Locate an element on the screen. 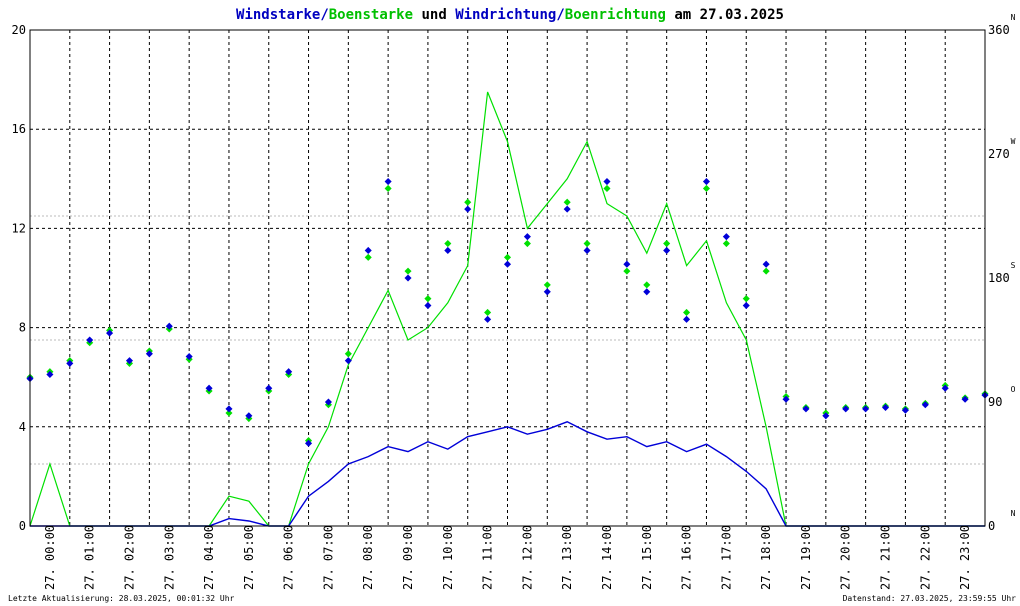 This screenshot has height=606, width=1020. x-tick-label: 27. 14:00 is located at coordinates (607, 557).